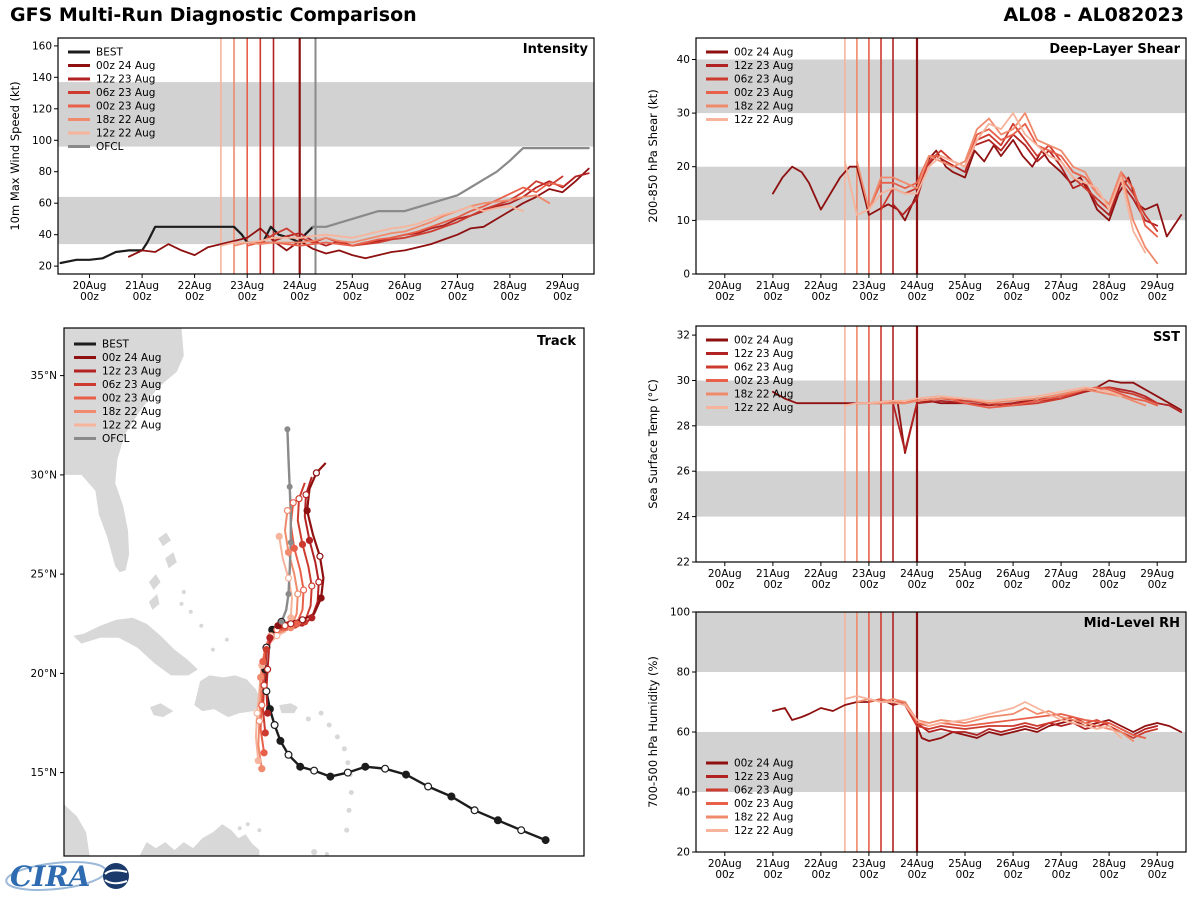 This screenshot has width=1200, height=900. Describe the element at coordinates (683, 336) in the screenshot. I see `y-tick-label: 32` at that location.